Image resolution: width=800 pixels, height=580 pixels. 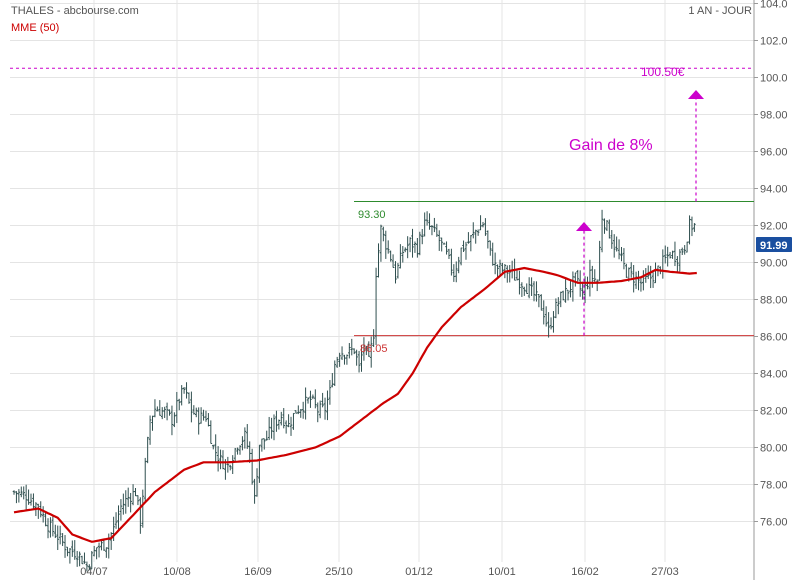 What do you see at coordinates (35, 28) in the screenshot?
I see `indicator-label: MME (50)` at bounding box center [35, 28].